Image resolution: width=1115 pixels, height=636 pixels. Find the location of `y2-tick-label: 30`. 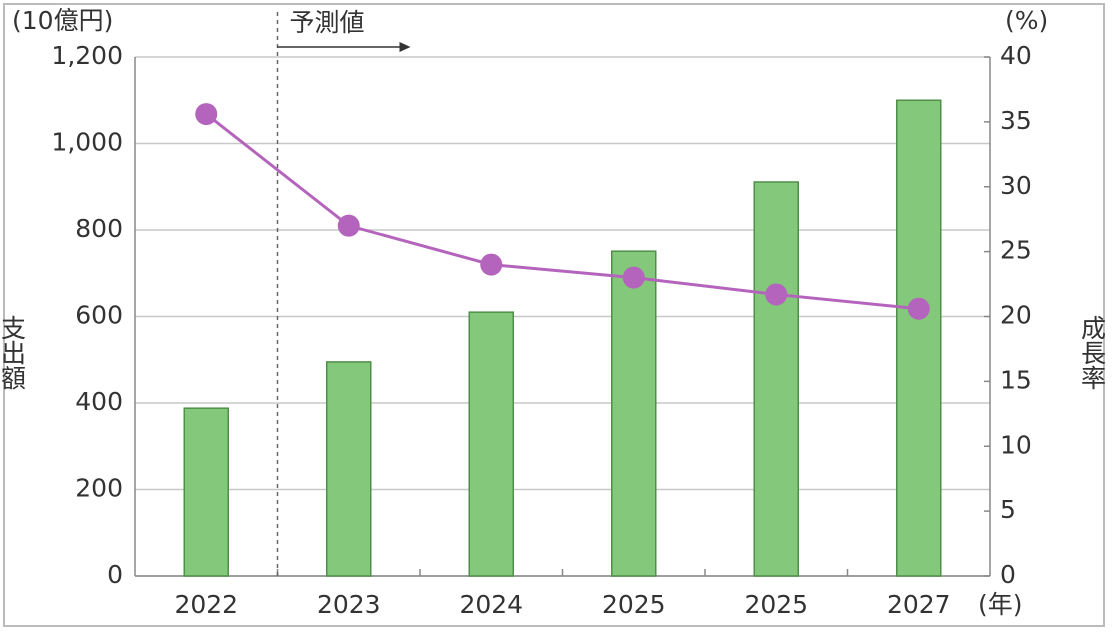

y2-tick-label: 30 is located at coordinates (1016, 185).